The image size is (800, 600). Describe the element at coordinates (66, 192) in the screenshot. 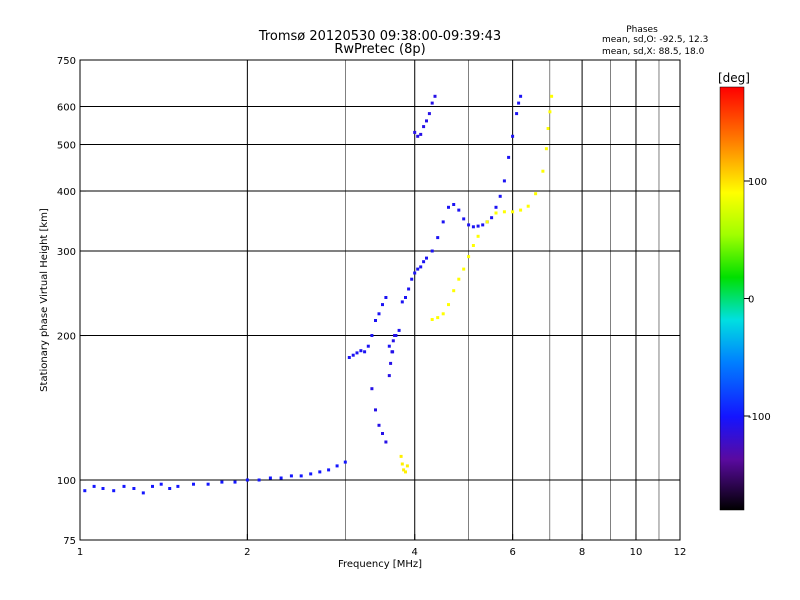

I see `y-tick-label: 400` at that location.